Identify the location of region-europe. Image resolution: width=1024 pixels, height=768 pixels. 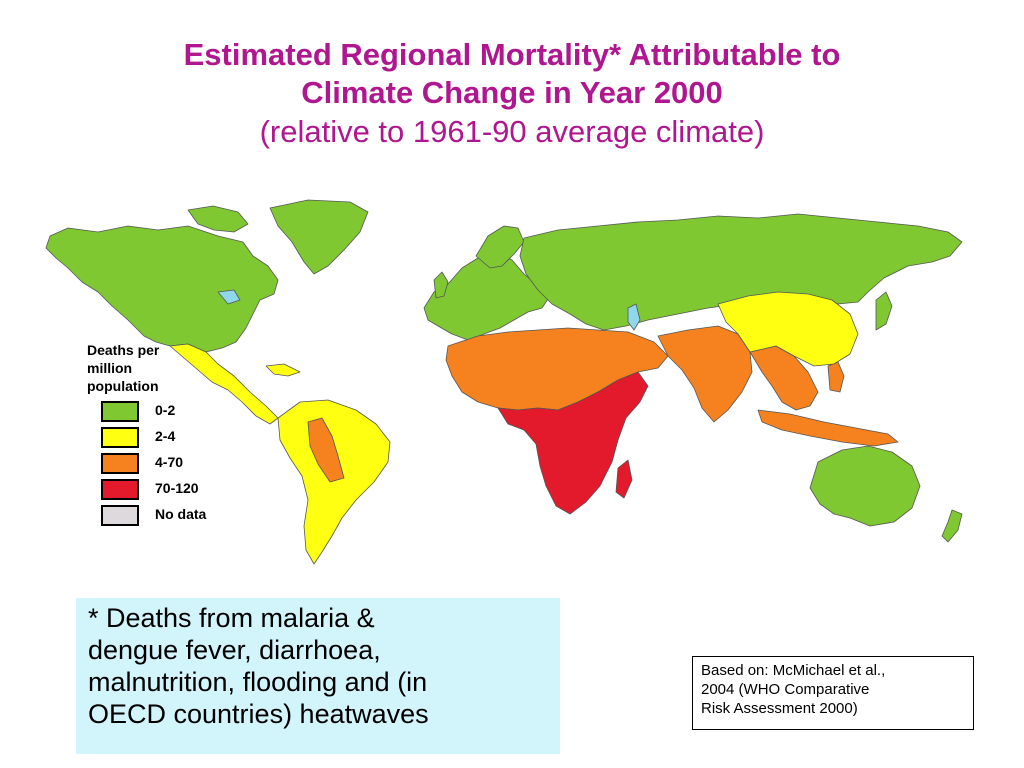
(487, 296).